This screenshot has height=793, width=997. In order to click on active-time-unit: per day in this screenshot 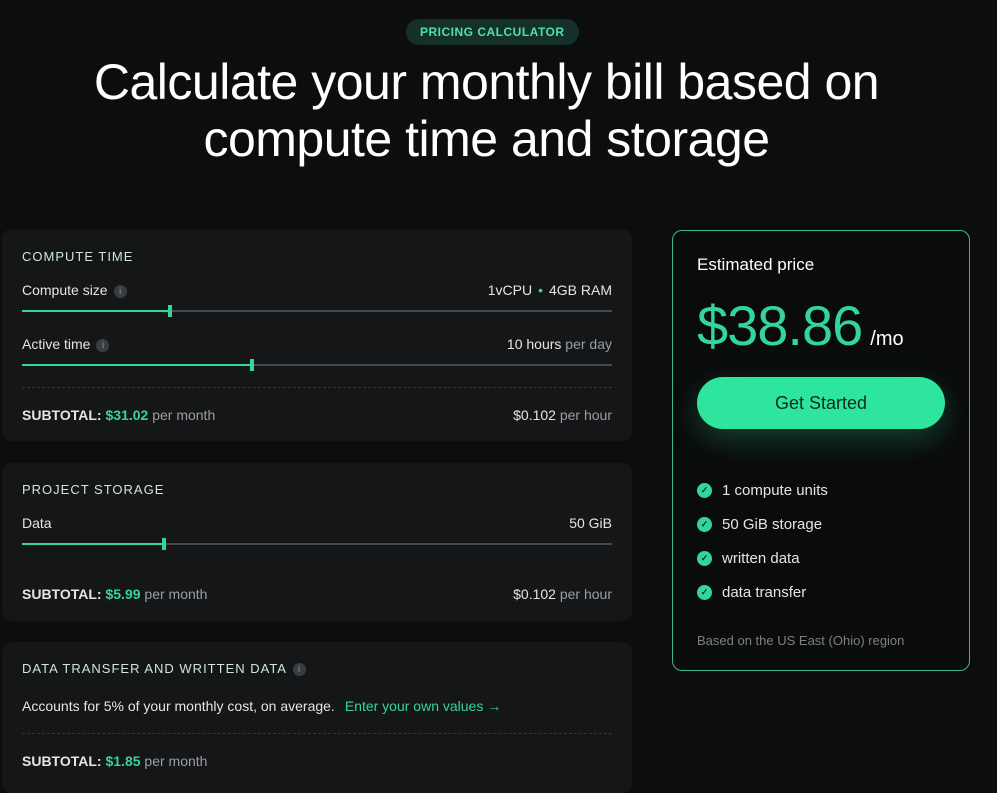, I will do `click(588, 344)`.